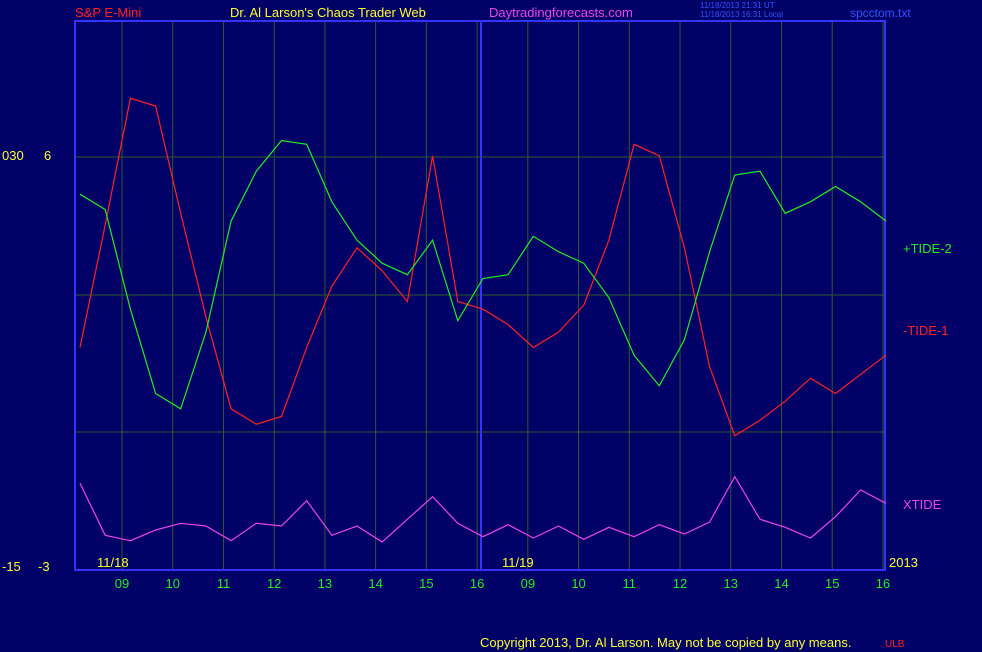 This screenshot has height=652, width=982. I want to click on title-label: Dr. Al Larson's Chaos Trader Web, so click(328, 12).